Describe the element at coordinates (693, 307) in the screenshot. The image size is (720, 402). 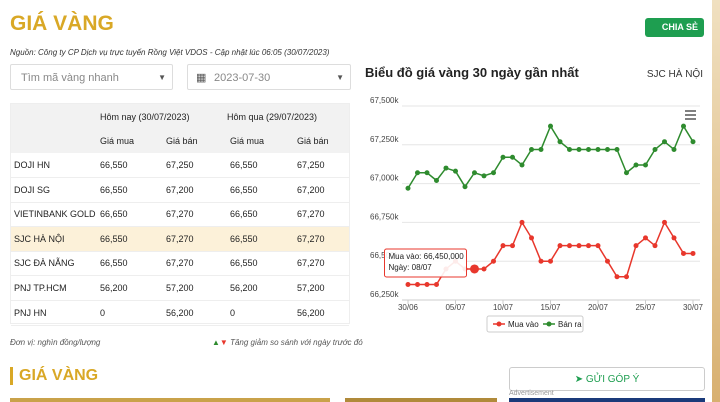
I see `x-tick-label: 30/07` at that location.